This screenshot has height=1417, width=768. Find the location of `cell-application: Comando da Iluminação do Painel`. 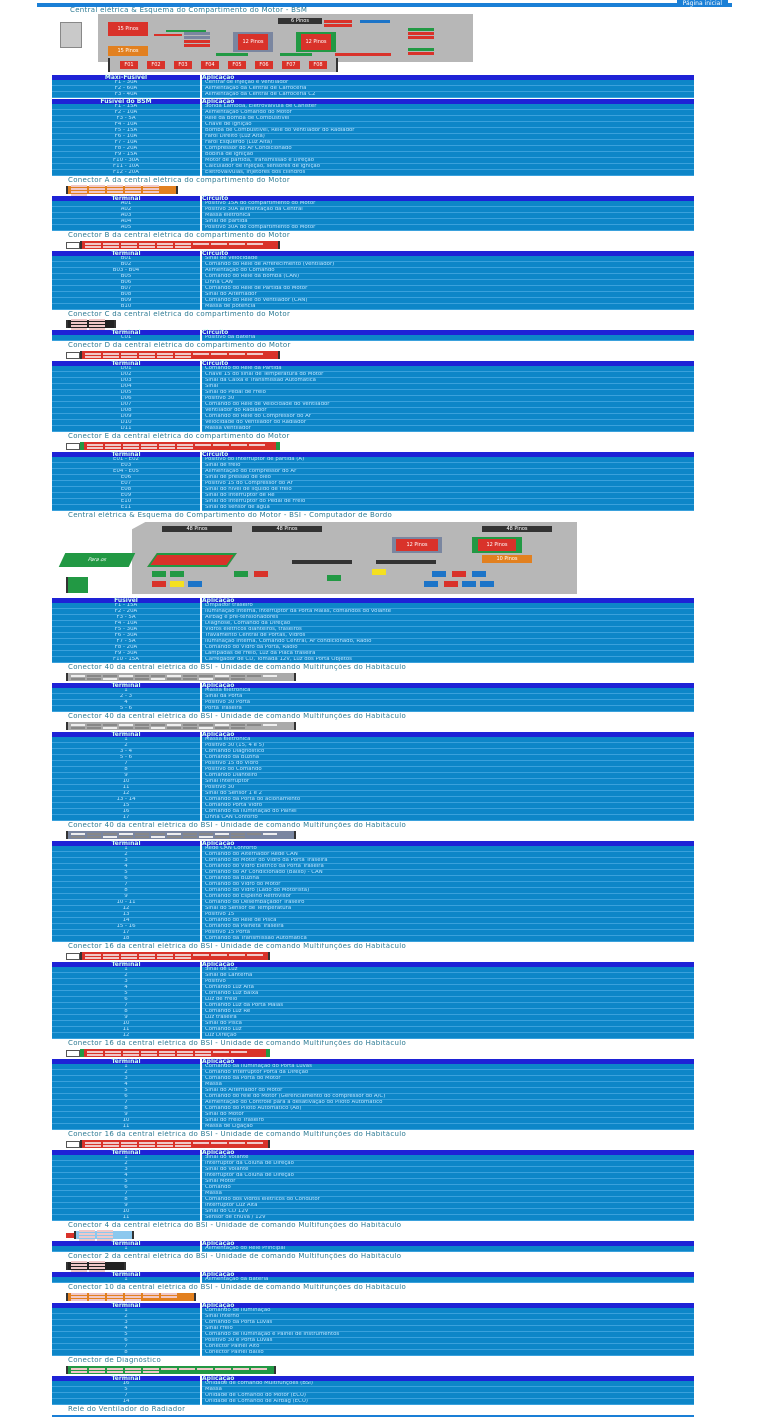

cell-application: Comando da Iluminação do Painel is located at coordinates (447, 811).